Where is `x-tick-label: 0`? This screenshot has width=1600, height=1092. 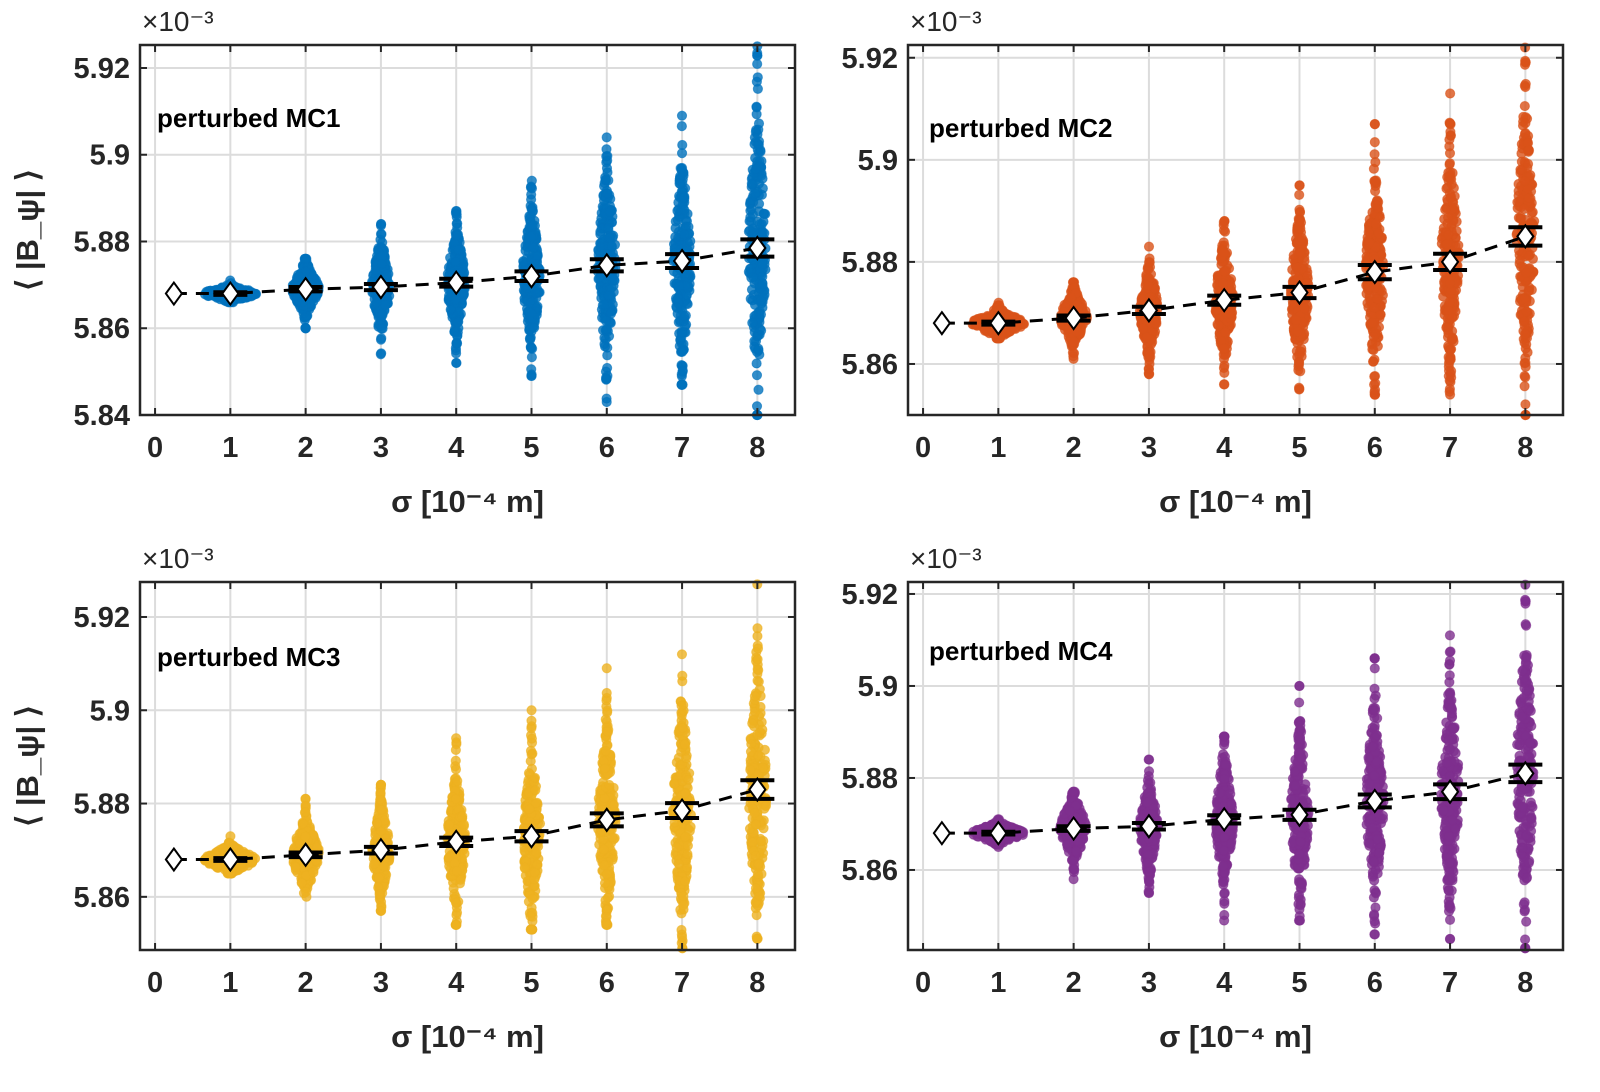
x-tick-label: 0 is located at coordinates (155, 448).